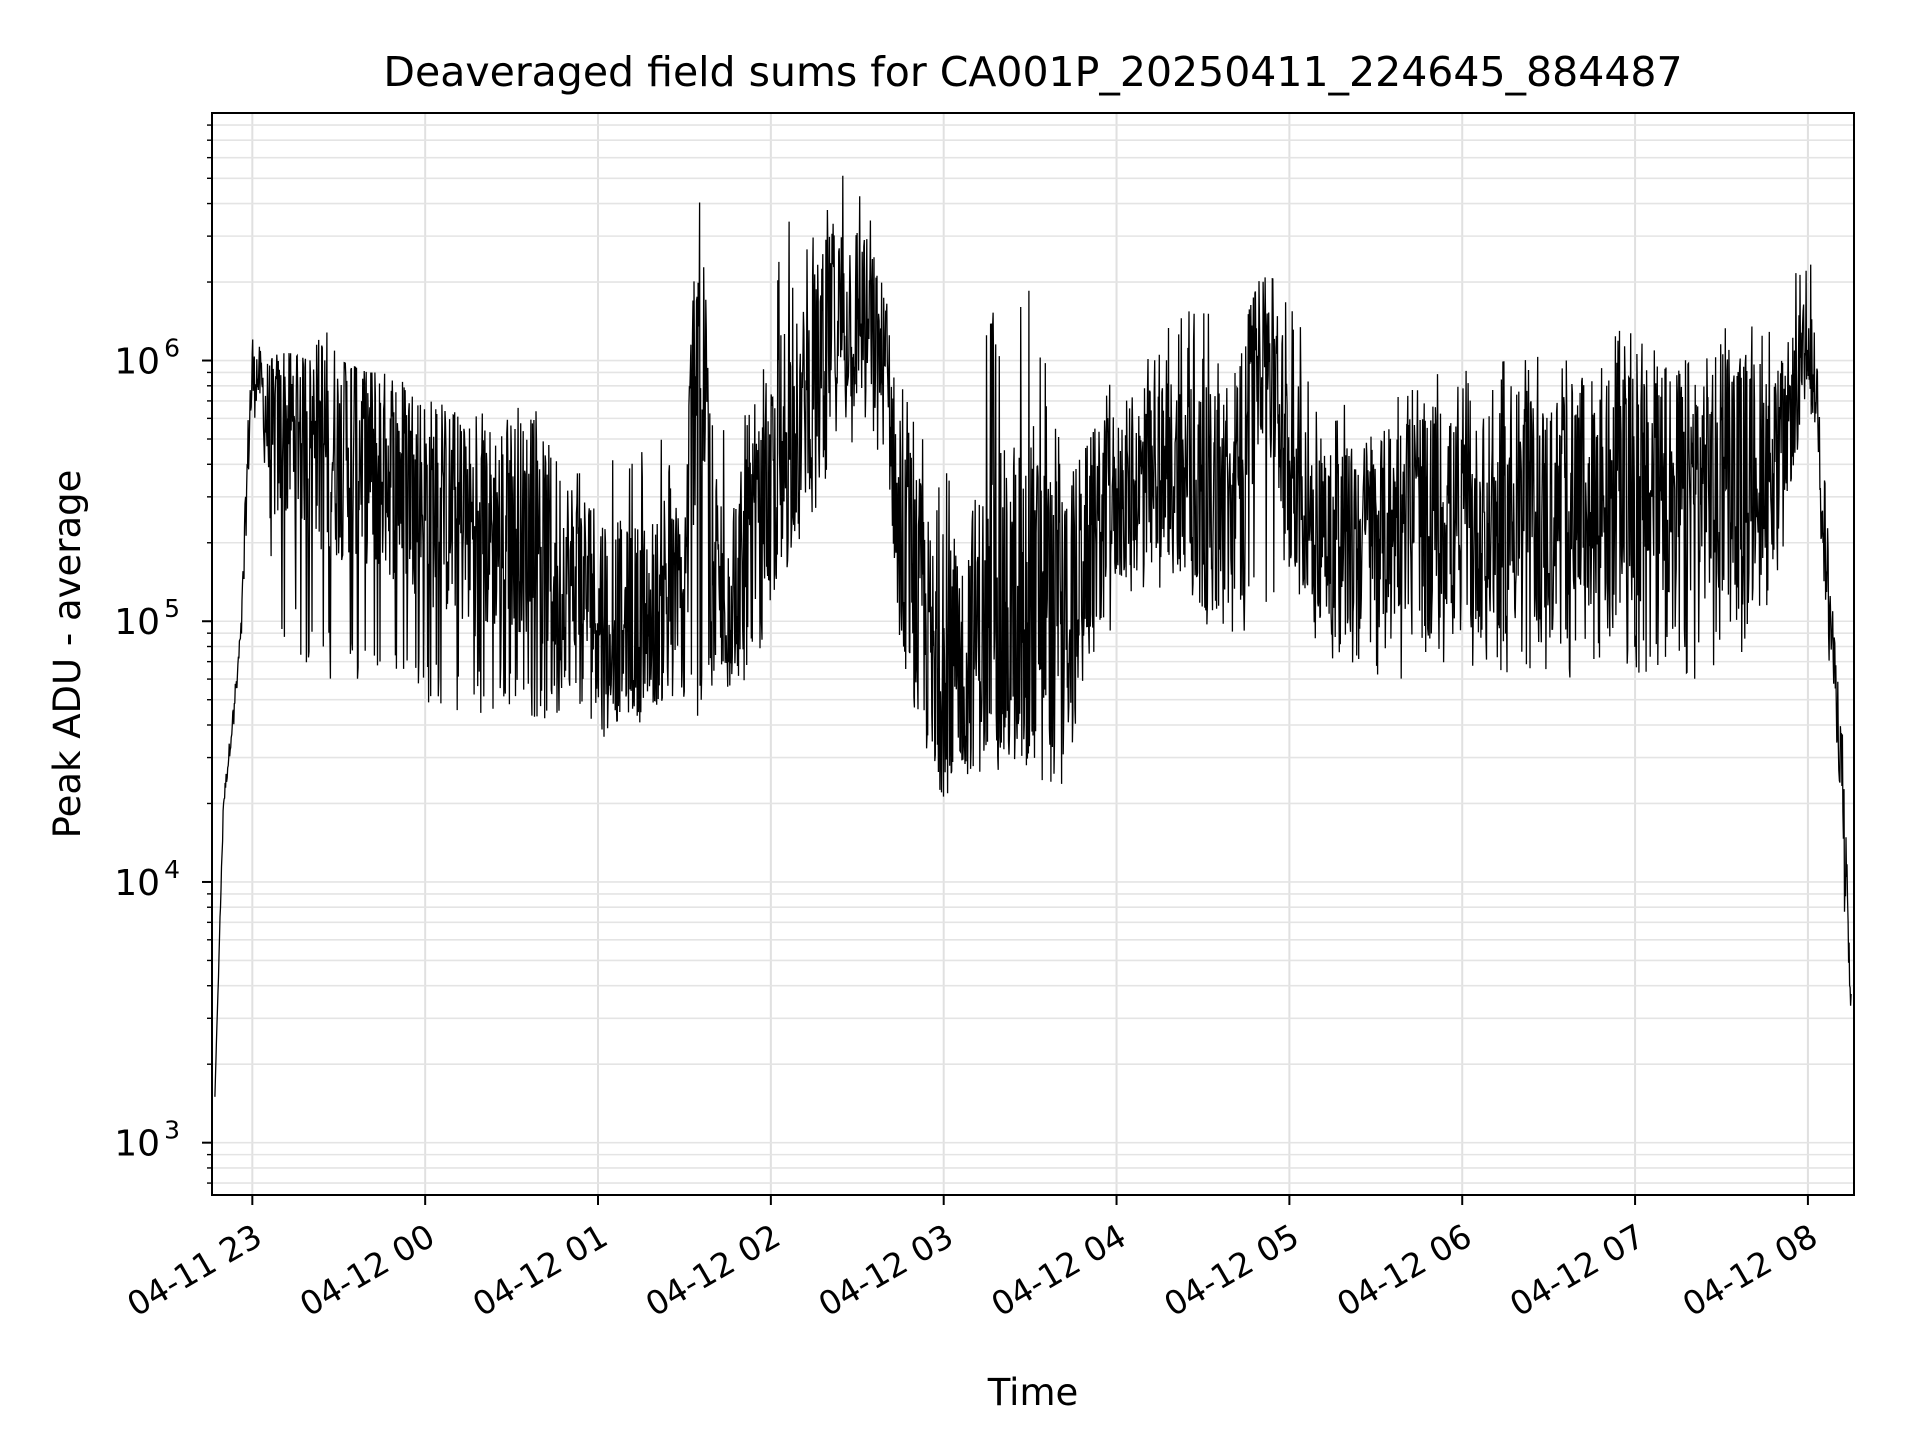 The image size is (1920, 1440). I want to click on y-tick-exponent: 6, so click(172, 348).